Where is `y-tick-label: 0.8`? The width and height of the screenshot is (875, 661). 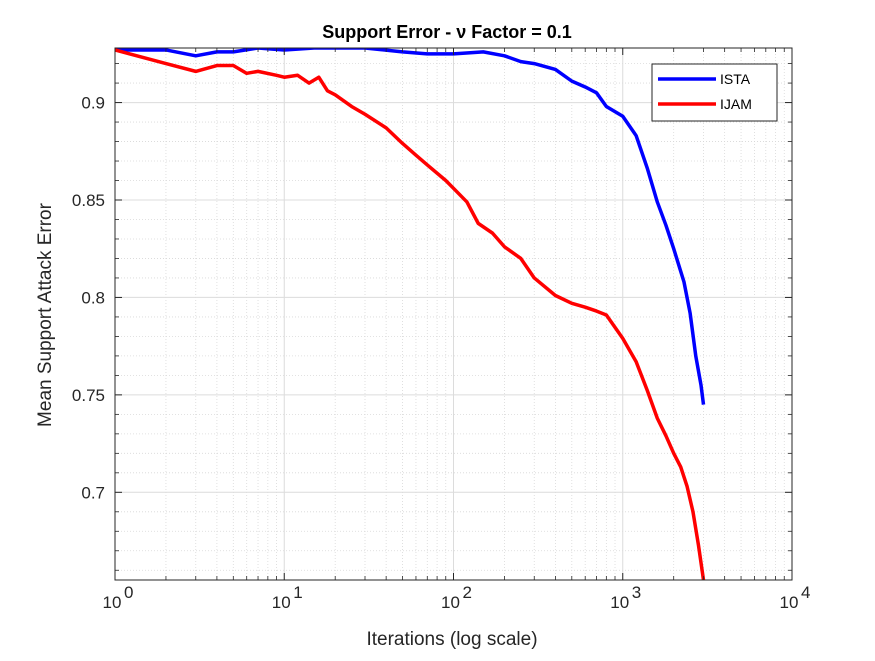
y-tick-label: 0.8 is located at coordinates (93, 297).